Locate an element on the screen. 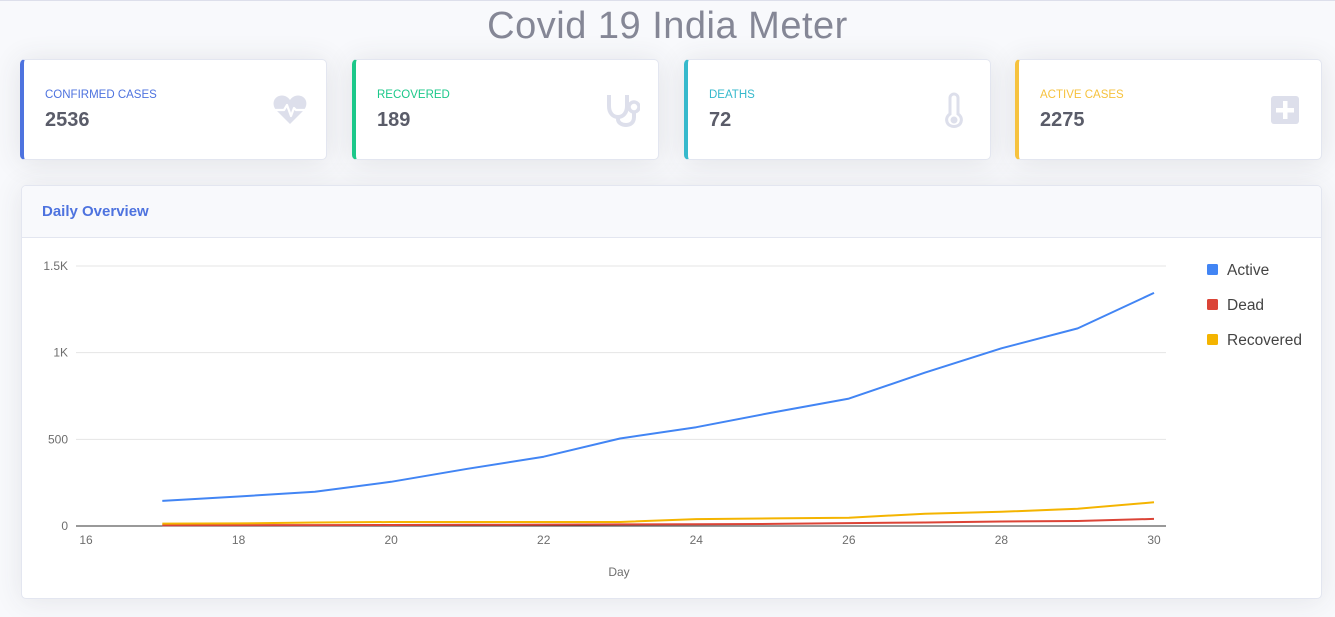 Image resolution: width=1335 pixels, height=617 pixels. confirmed-cases-label: Confirmed Cases is located at coordinates (101, 95).